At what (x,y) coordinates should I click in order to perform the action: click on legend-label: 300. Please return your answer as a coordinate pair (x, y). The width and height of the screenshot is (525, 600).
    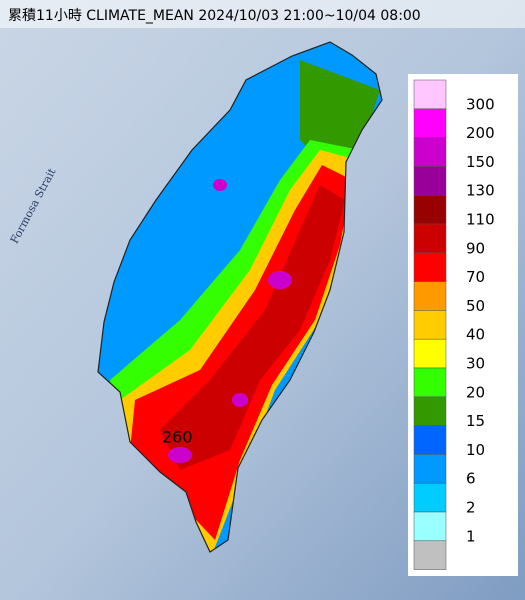
    Looking at the image, I should click on (480, 104).